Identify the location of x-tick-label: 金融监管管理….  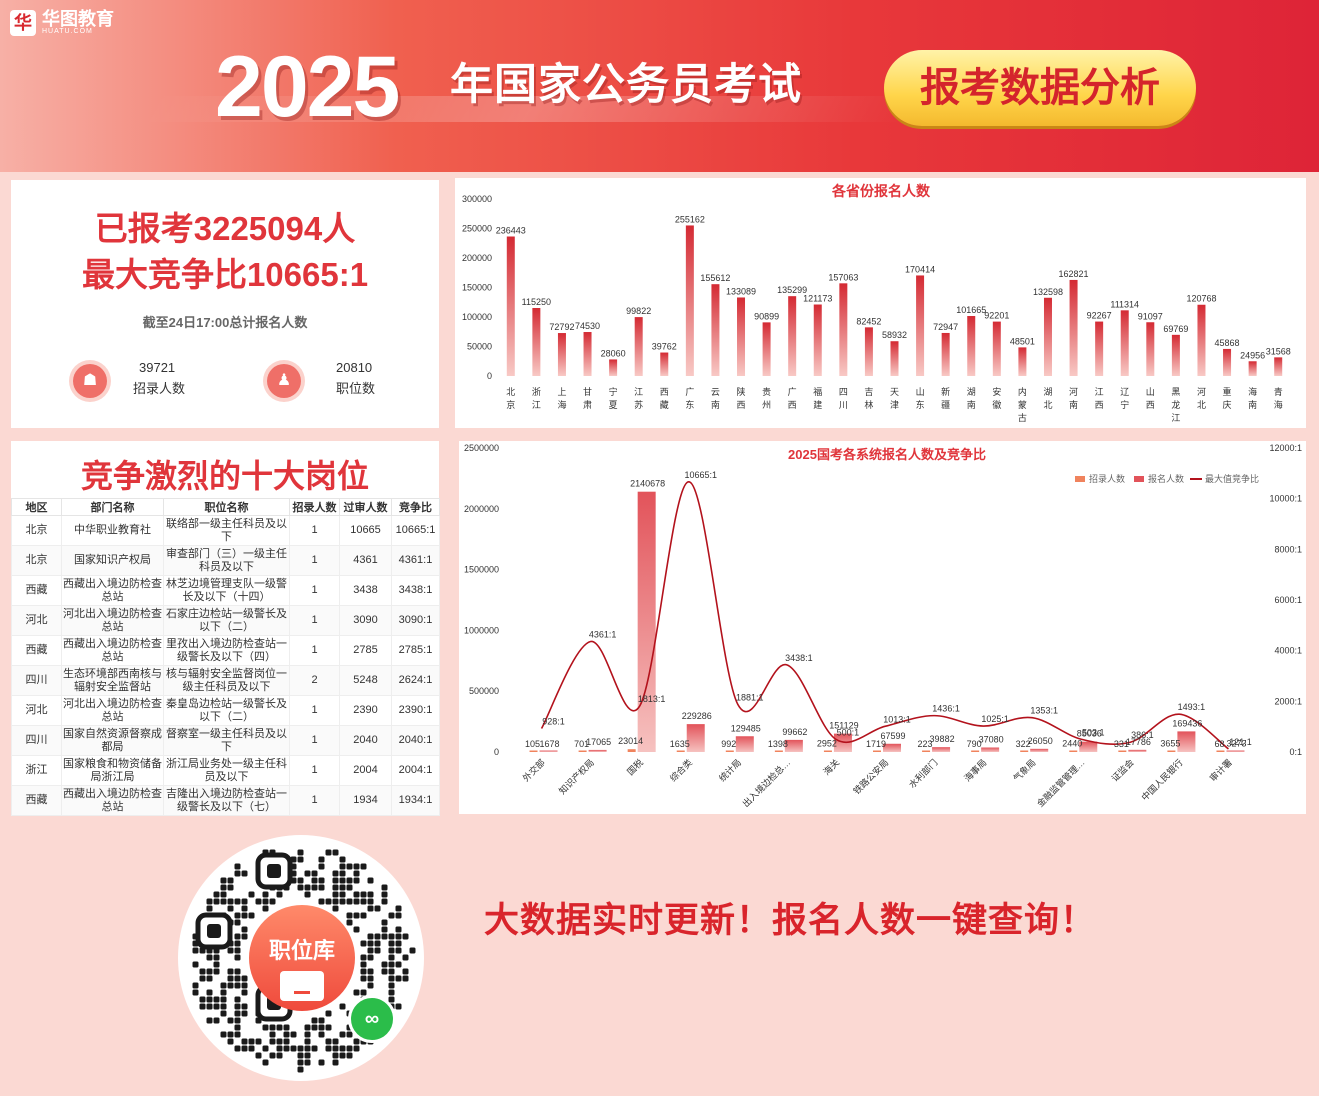
(1060, 783).